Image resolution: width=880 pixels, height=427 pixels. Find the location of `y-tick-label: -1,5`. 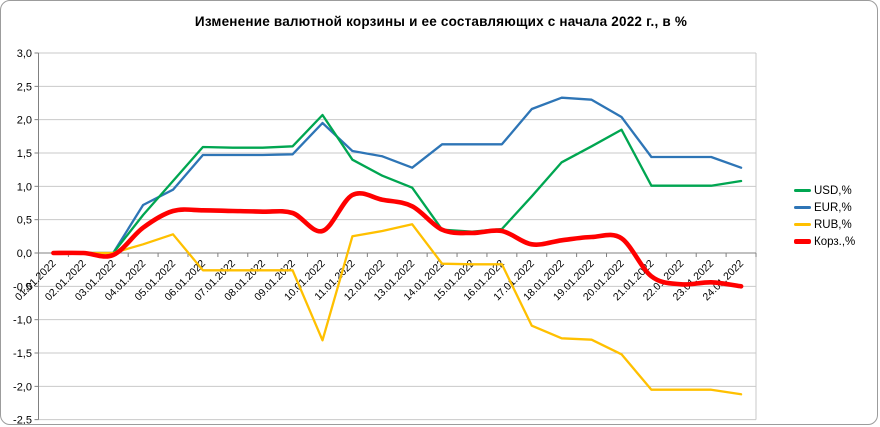

y-tick-label: -1,5 is located at coordinates (22, 354).